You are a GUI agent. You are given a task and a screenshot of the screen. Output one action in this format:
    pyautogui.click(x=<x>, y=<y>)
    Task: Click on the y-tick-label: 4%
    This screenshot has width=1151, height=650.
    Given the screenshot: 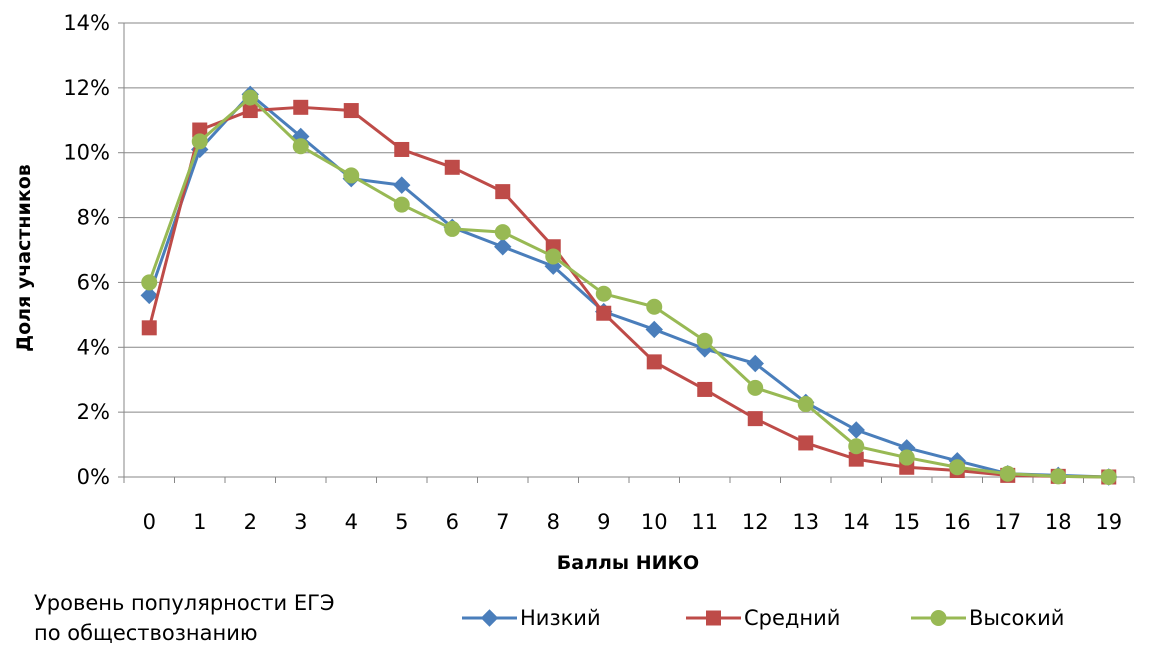 What is the action you would take?
    pyautogui.click(x=93, y=347)
    